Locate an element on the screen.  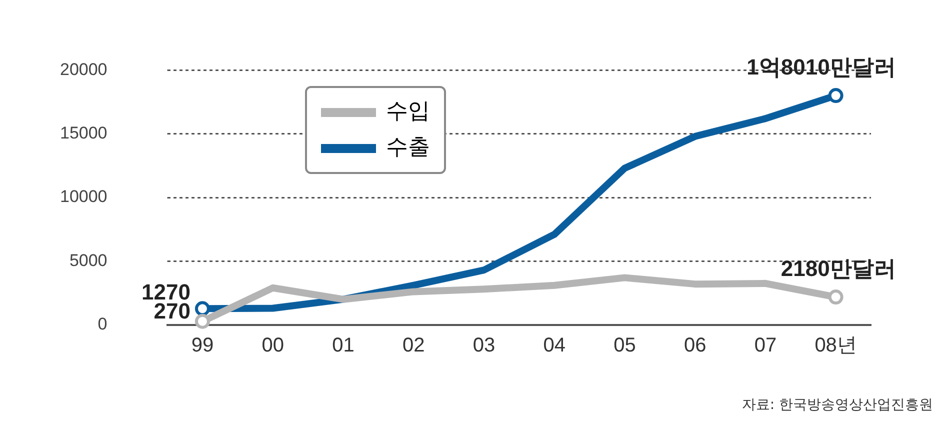
y-tick-label: 15000 is located at coordinates (84, 133).